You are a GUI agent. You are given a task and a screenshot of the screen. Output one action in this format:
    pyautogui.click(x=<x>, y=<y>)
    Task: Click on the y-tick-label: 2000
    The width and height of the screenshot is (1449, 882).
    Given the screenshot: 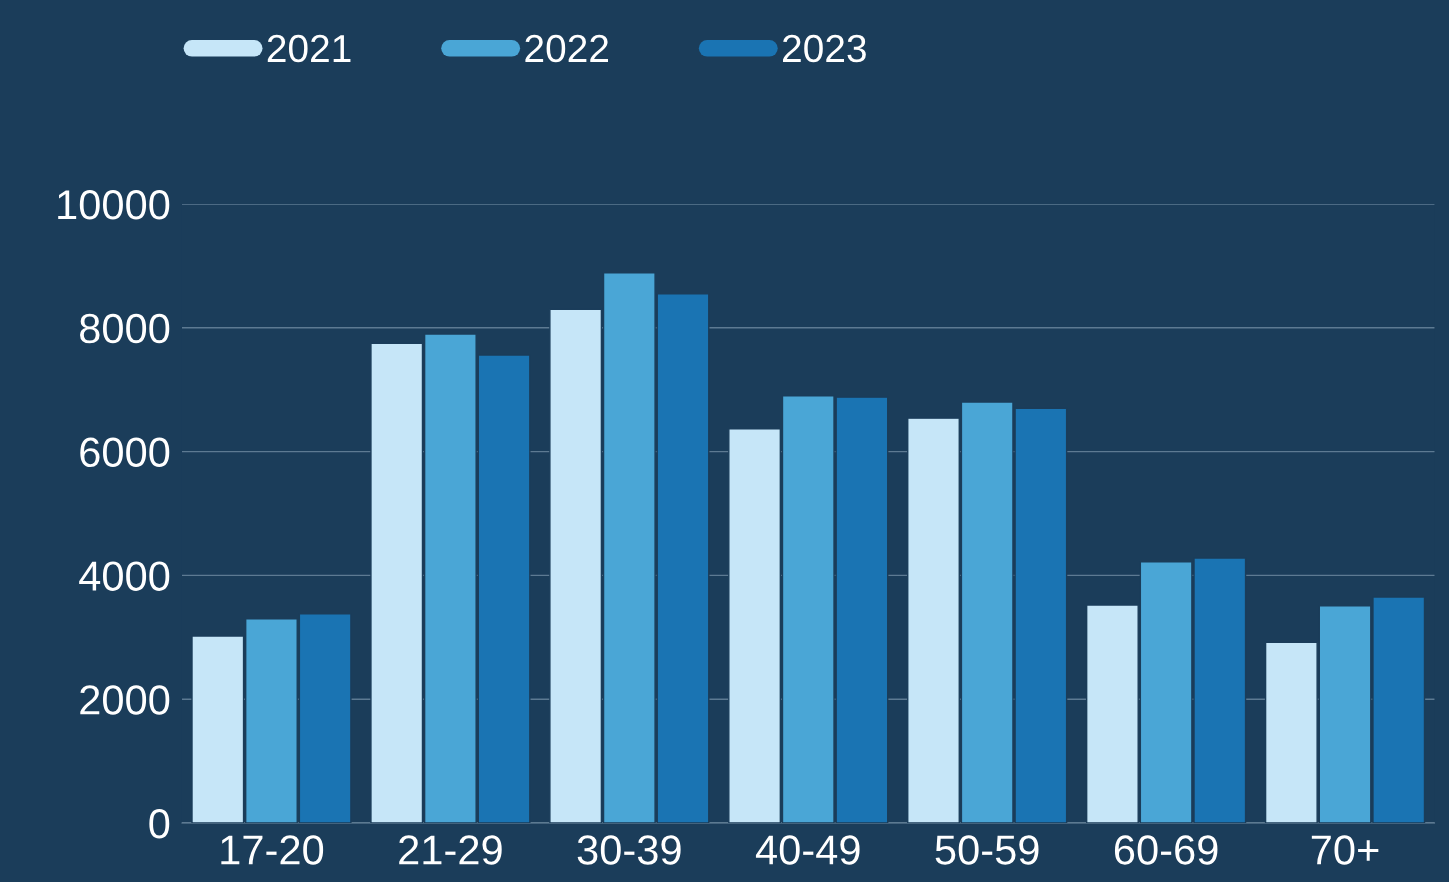 What is the action you would take?
    pyautogui.click(x=125, y=700)
    